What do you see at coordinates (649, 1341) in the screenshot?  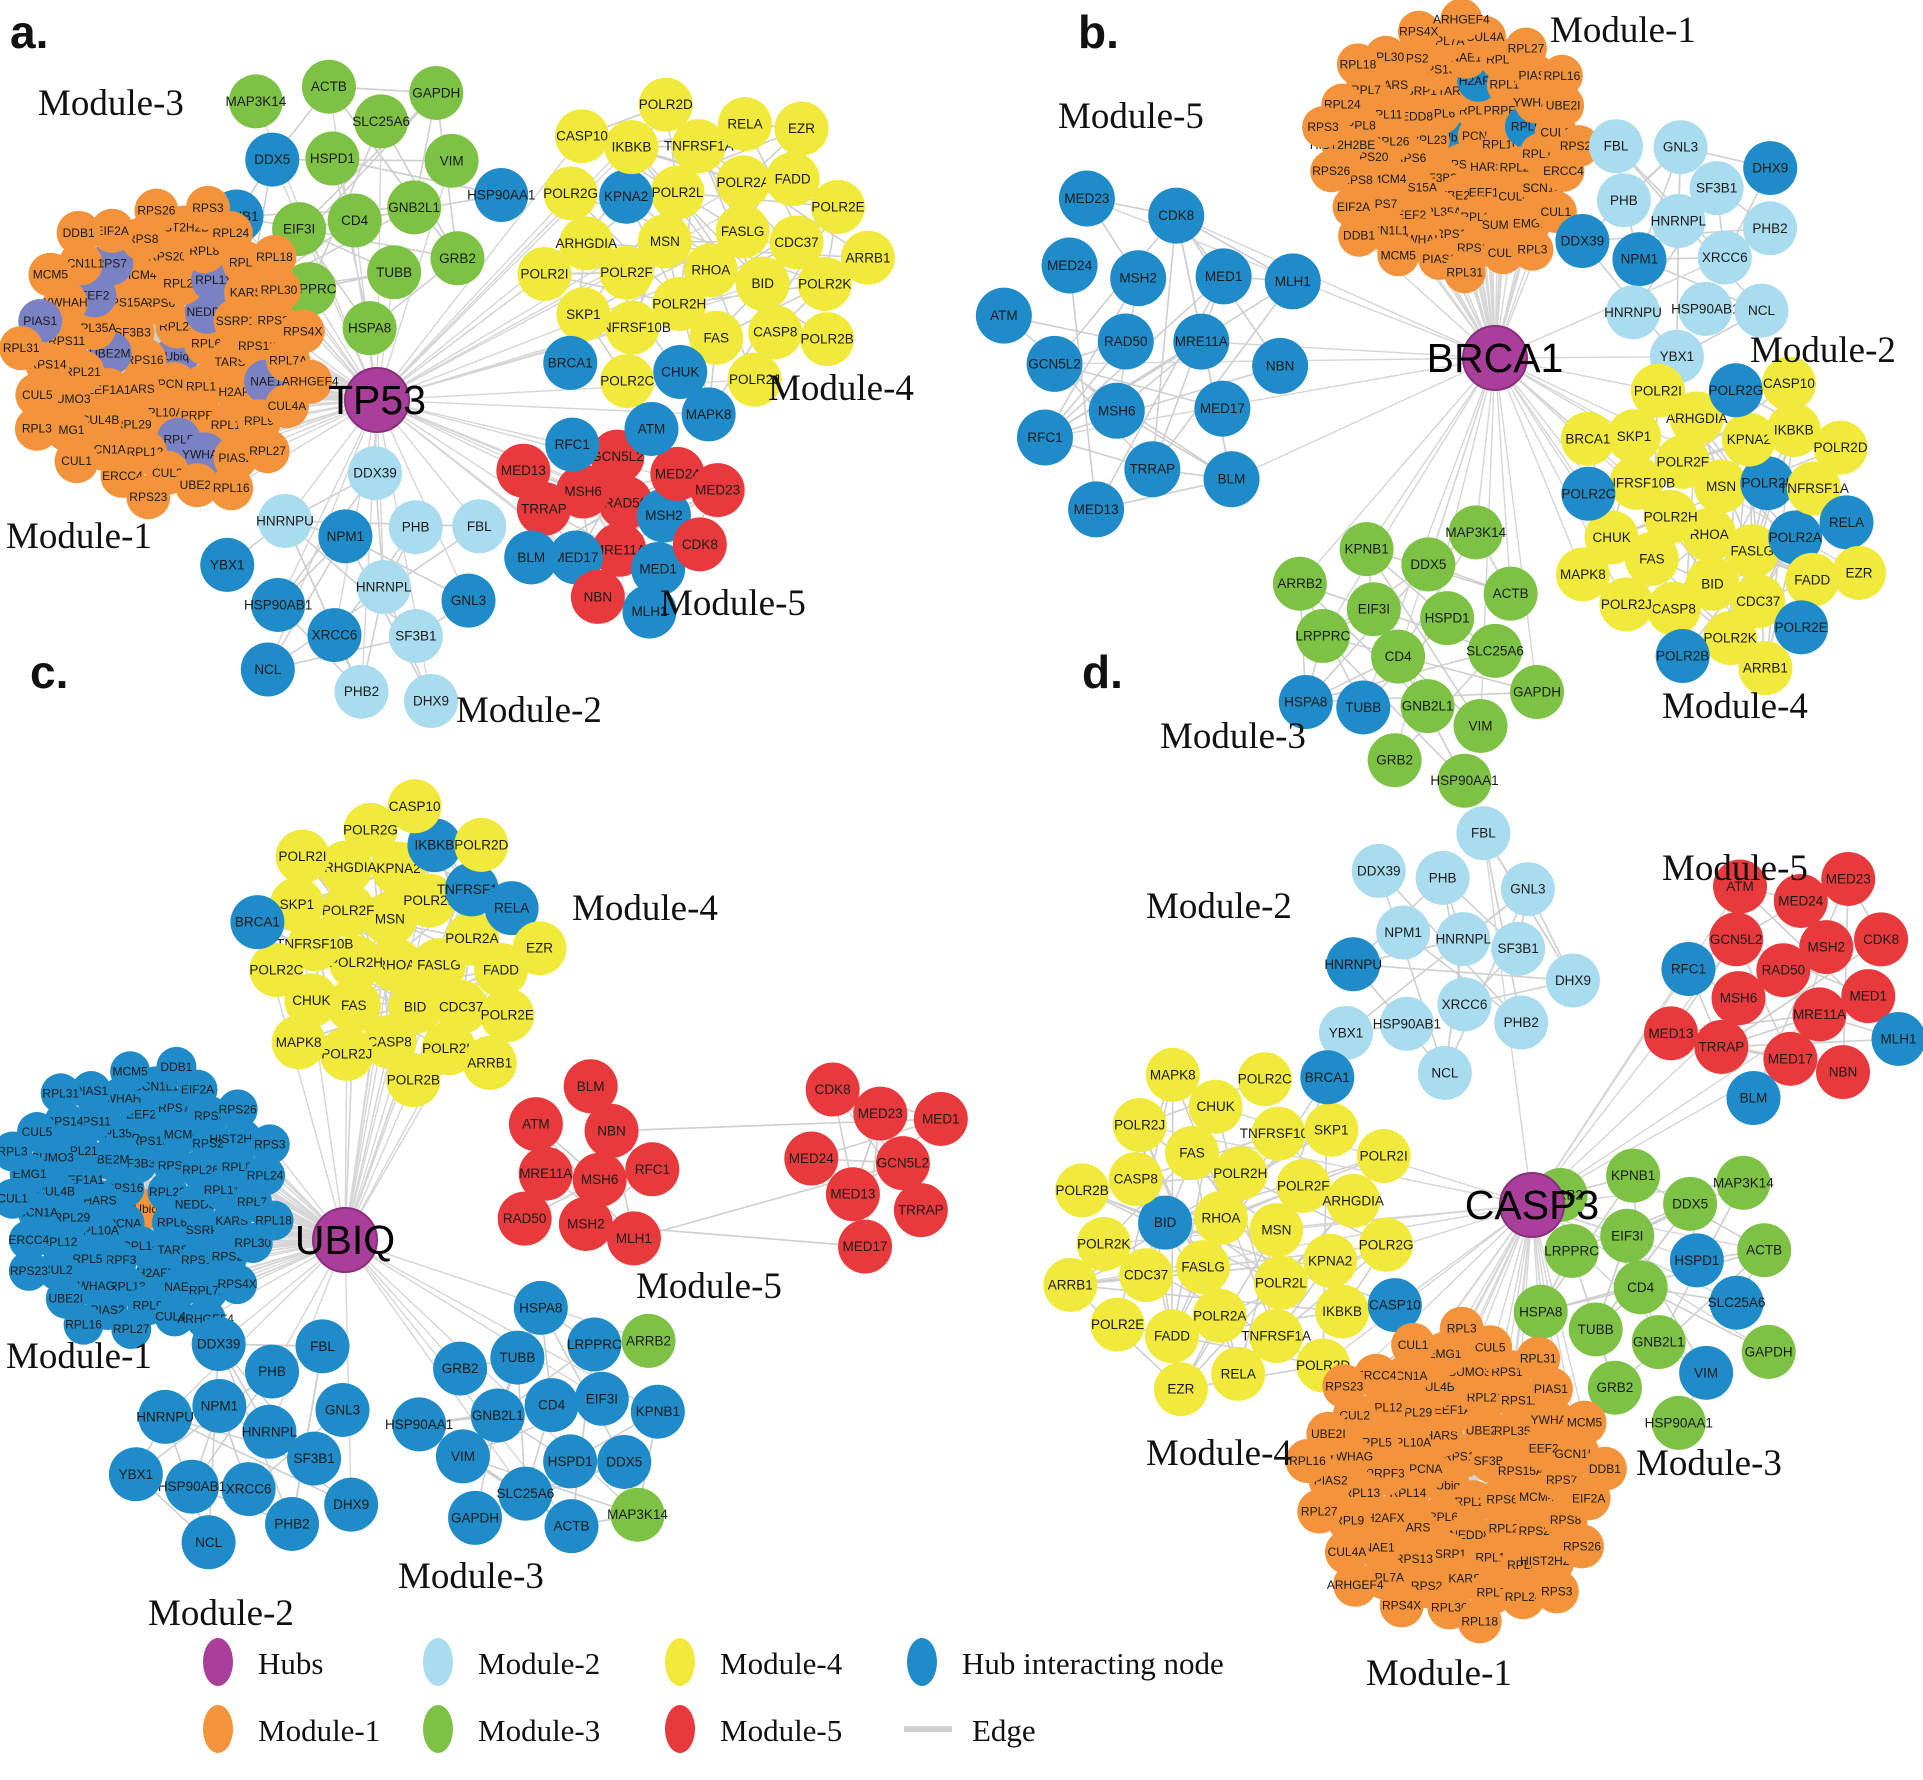 I see `node-ARRB2: ARRB2` at bounding box center [649, 1341].